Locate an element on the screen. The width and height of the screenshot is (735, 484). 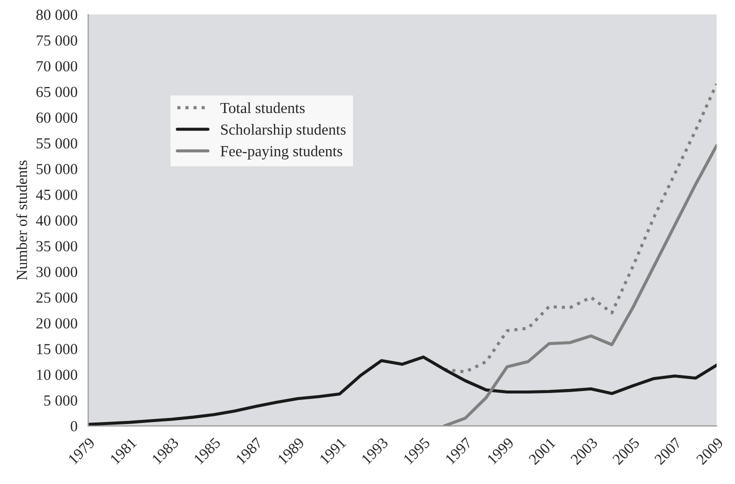
y-tick-label: 10 000 is located at coordinates (57, 375).